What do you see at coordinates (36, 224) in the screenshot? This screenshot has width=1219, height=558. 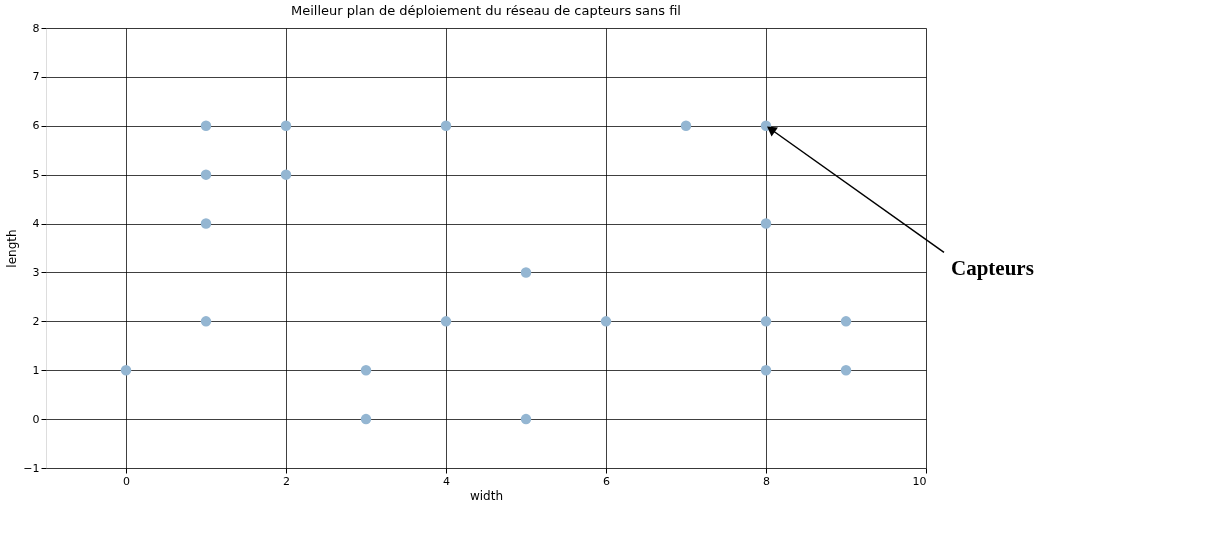 I see `y-tick-label: 4` at bounding box center [36, 224].